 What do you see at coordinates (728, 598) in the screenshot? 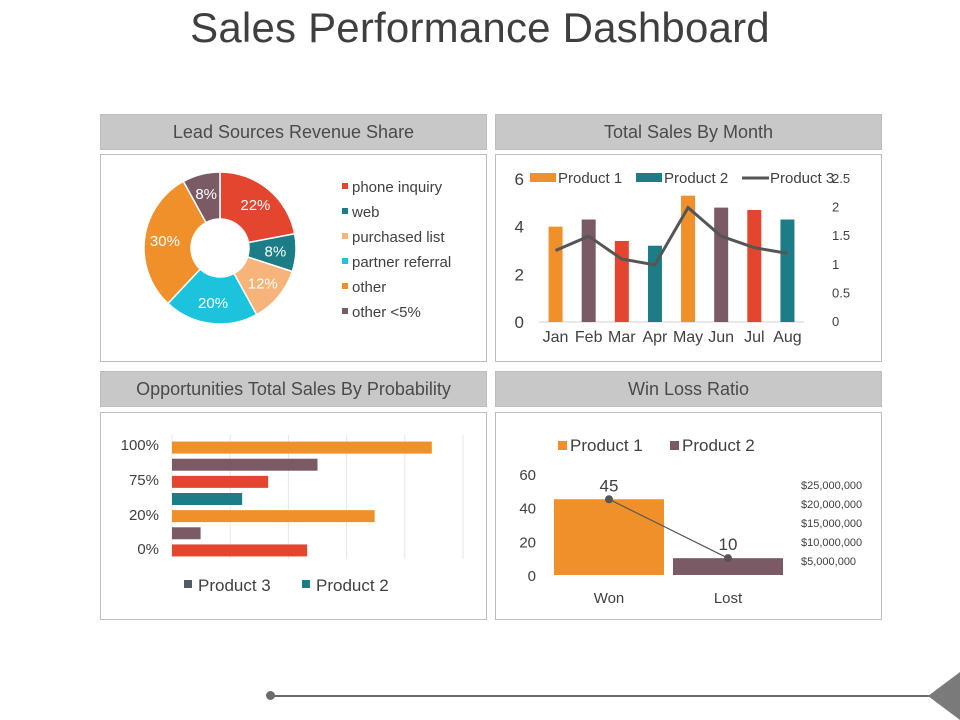
I see `x-tick-label: Lost` at bounding box center [728, 598].